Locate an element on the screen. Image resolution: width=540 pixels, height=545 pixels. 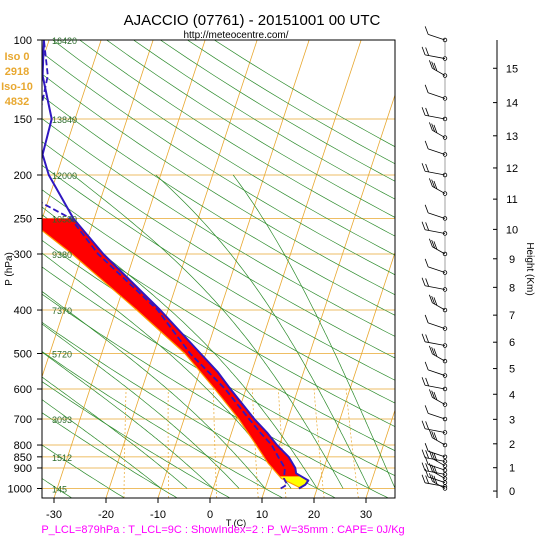
pressure-tick-label: 500 is located at coordinates (23, 354).